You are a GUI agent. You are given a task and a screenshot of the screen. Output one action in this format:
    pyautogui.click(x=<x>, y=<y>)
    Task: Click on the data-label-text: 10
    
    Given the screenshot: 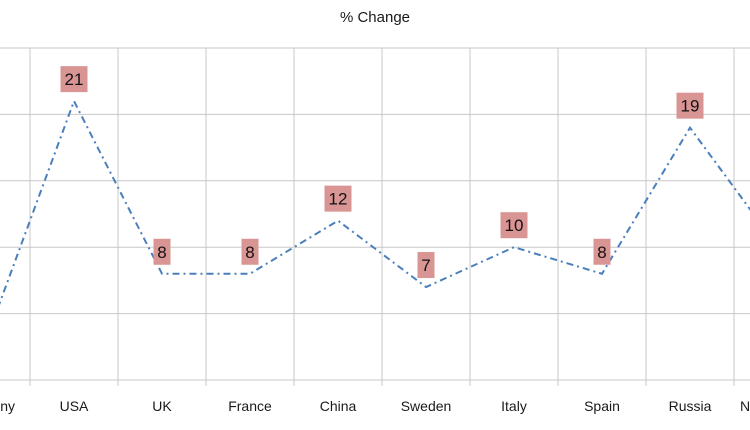 What is the action you would take?
    pyautogui.click(x=514, y=225)
    